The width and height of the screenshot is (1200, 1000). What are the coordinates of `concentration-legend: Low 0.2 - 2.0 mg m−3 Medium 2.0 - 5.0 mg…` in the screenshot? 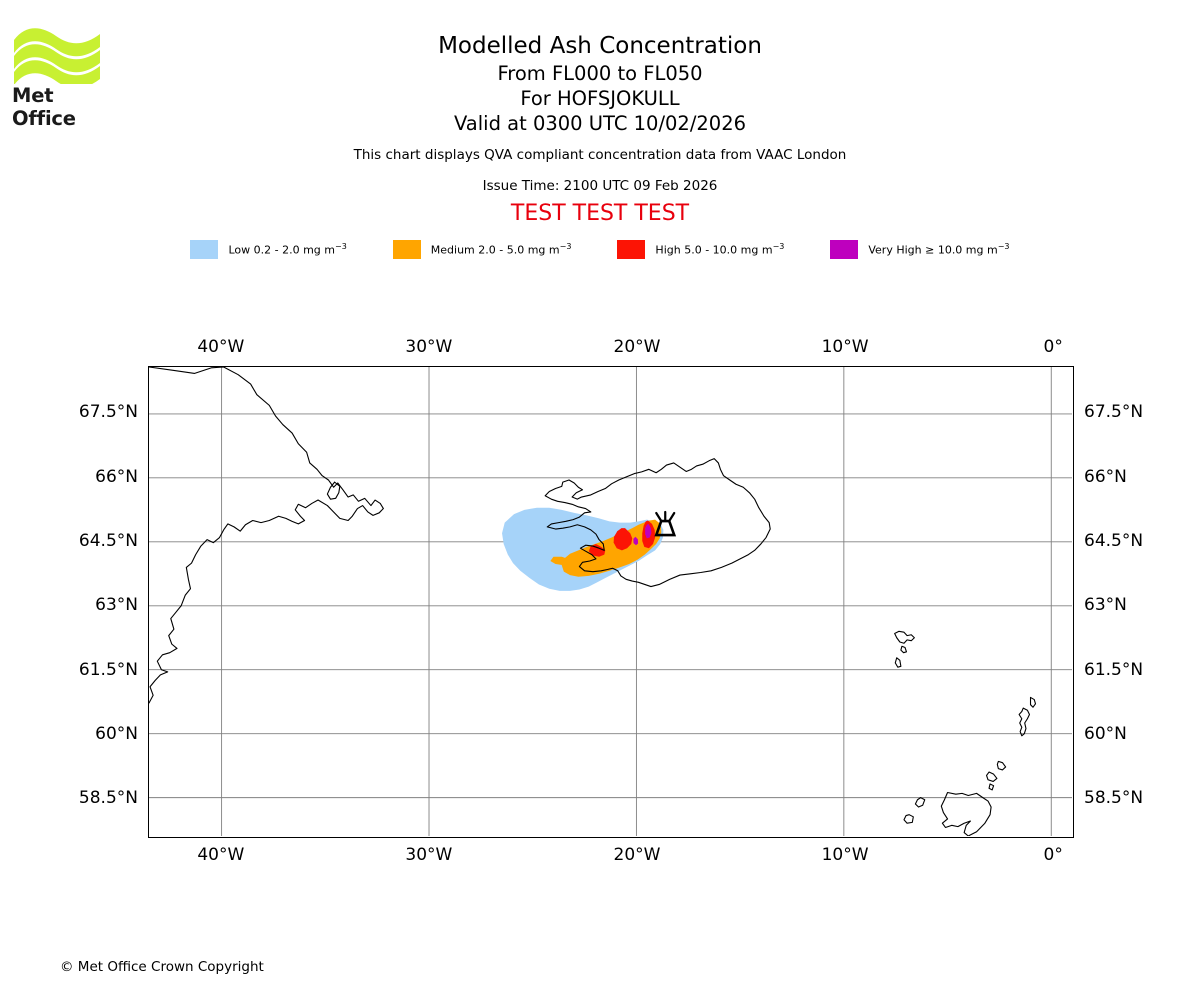 It's located at (600, 249).